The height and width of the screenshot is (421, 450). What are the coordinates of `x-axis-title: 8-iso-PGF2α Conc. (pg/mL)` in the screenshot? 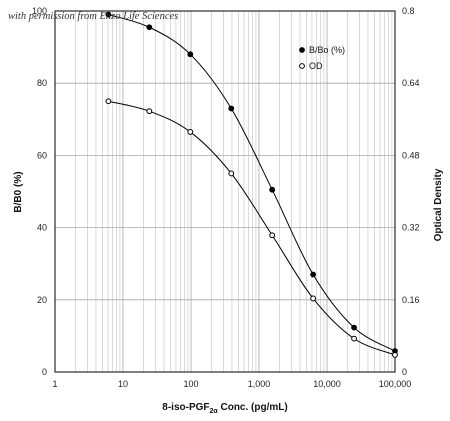 It's located at (224, 408).